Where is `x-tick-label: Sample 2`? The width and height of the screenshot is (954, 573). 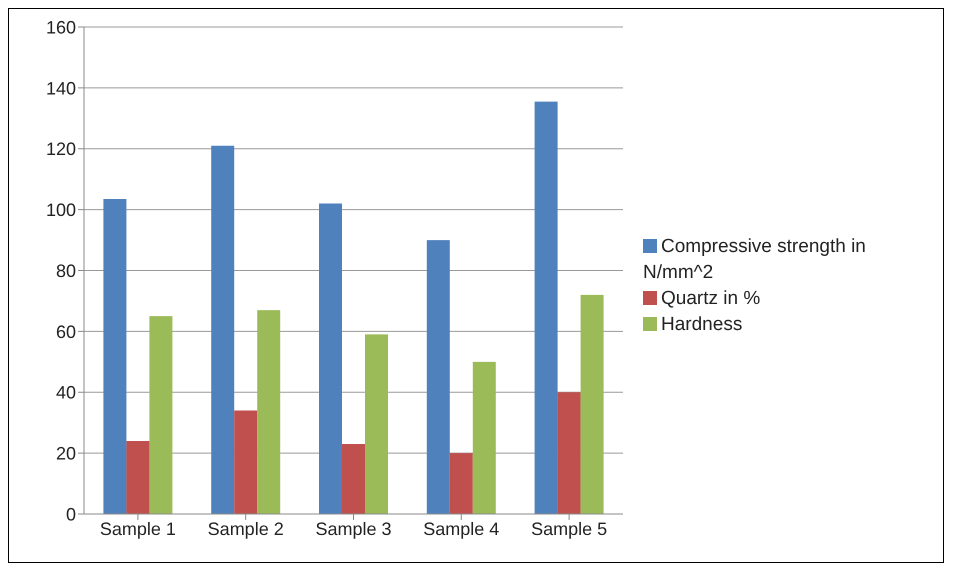 x-tick-label: Sample 2 is located at coordinates (246, 528).